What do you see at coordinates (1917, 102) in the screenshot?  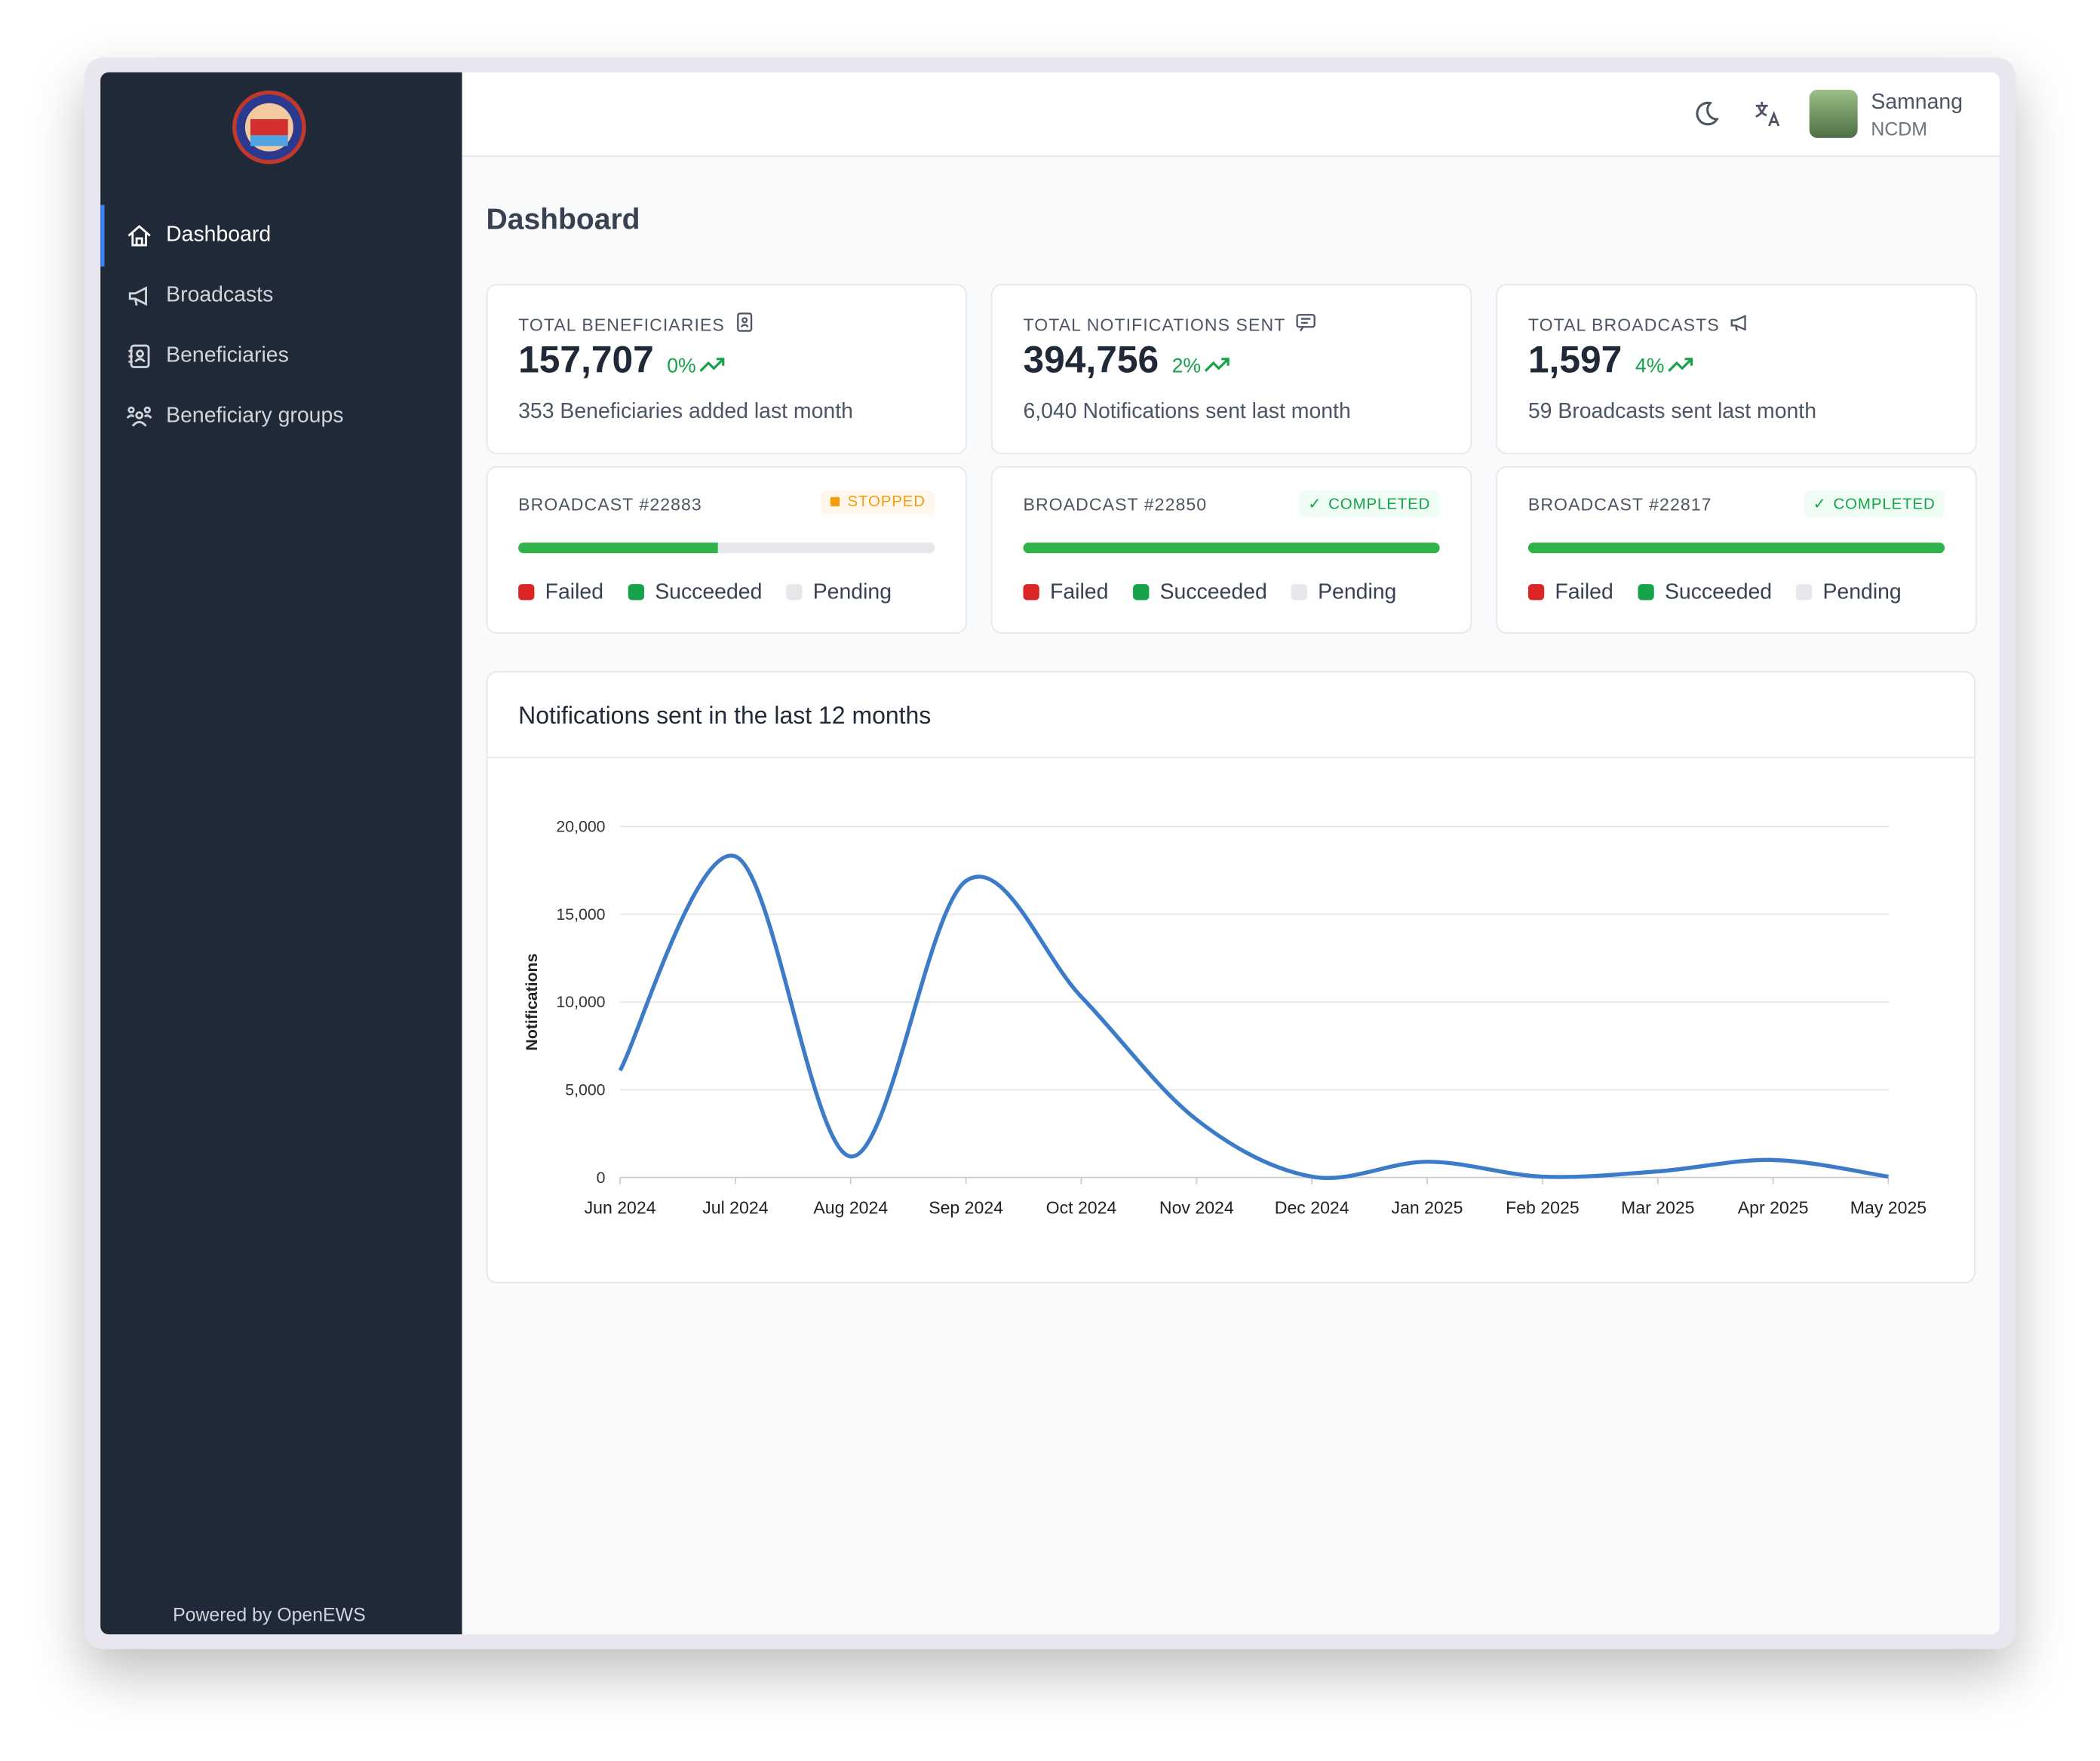 I see `user-name: Samnang` at bounding box center [1917, 102].